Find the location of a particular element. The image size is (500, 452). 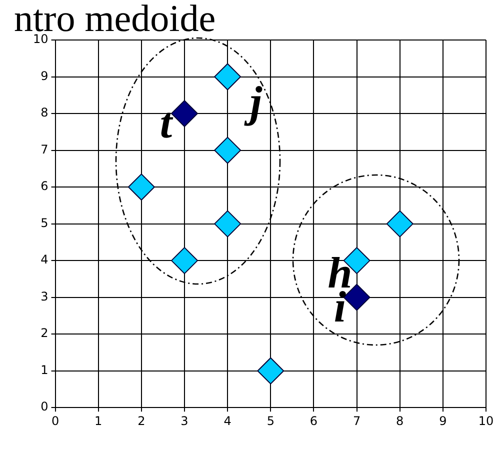

x-tick-label: 3 is located at coordinates (184, 421).